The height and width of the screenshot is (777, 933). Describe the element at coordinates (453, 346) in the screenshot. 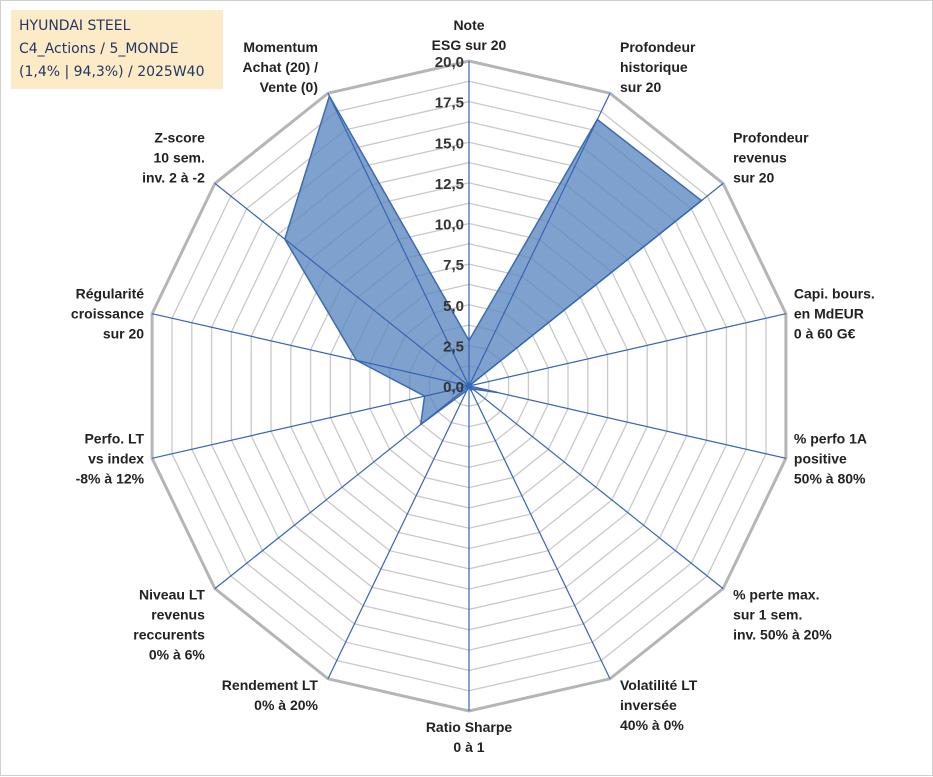

I see `tick-label: 2,5` at that location.